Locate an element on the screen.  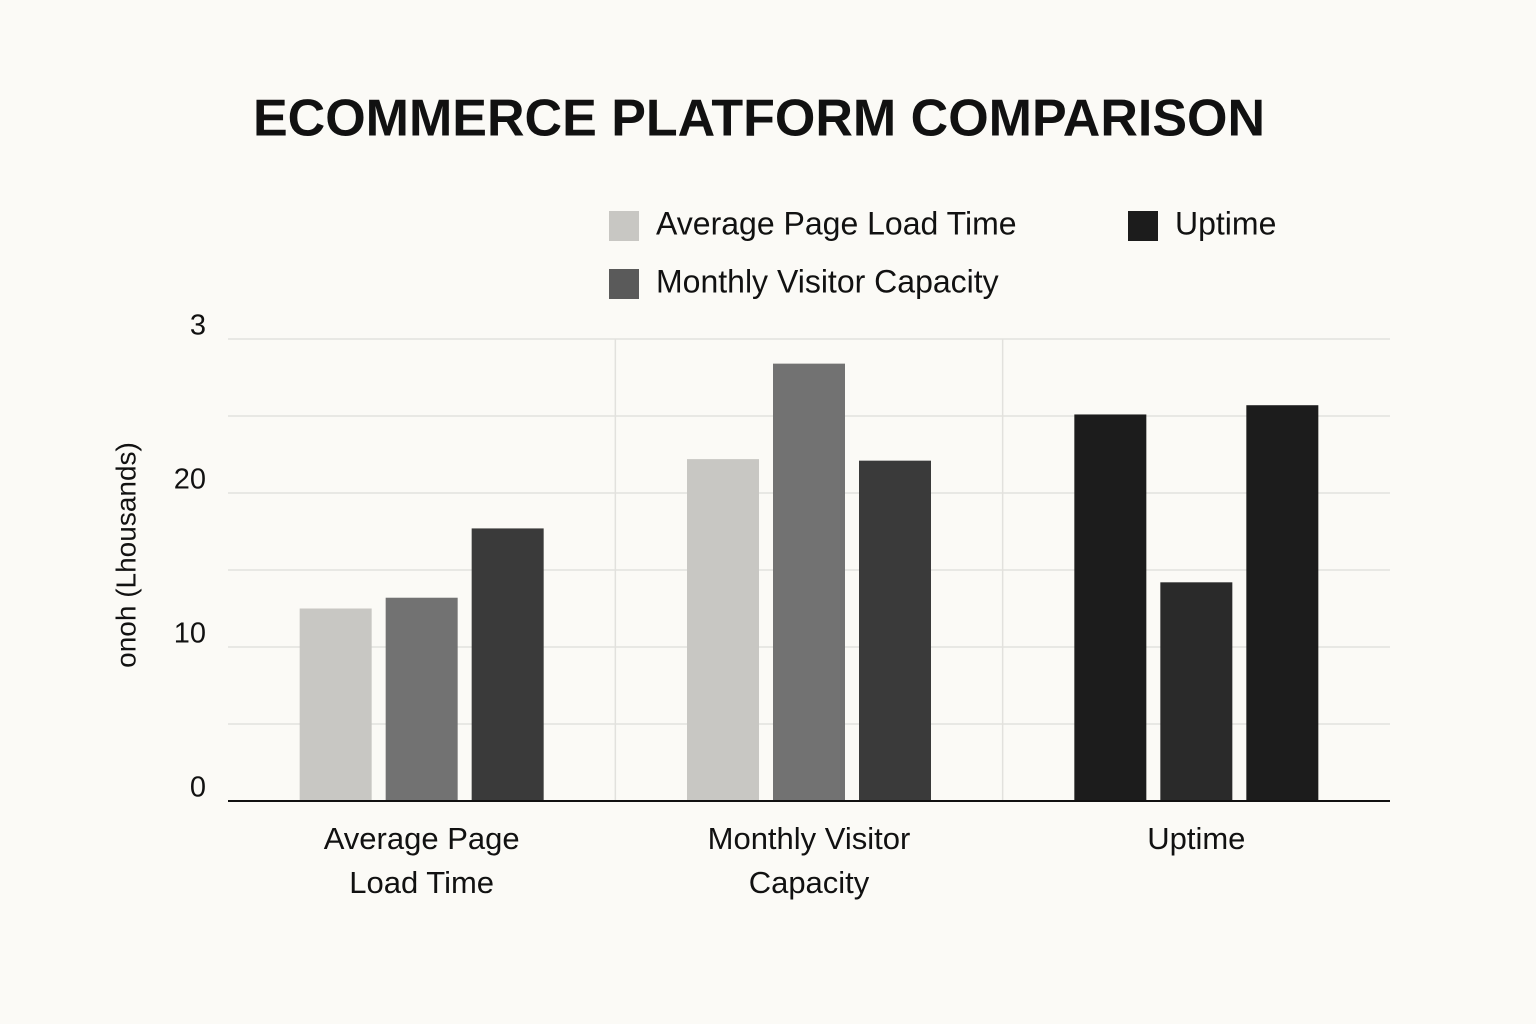
x-tick-label: Monthly Visitor Capacity is located at coordinates (809, 860).